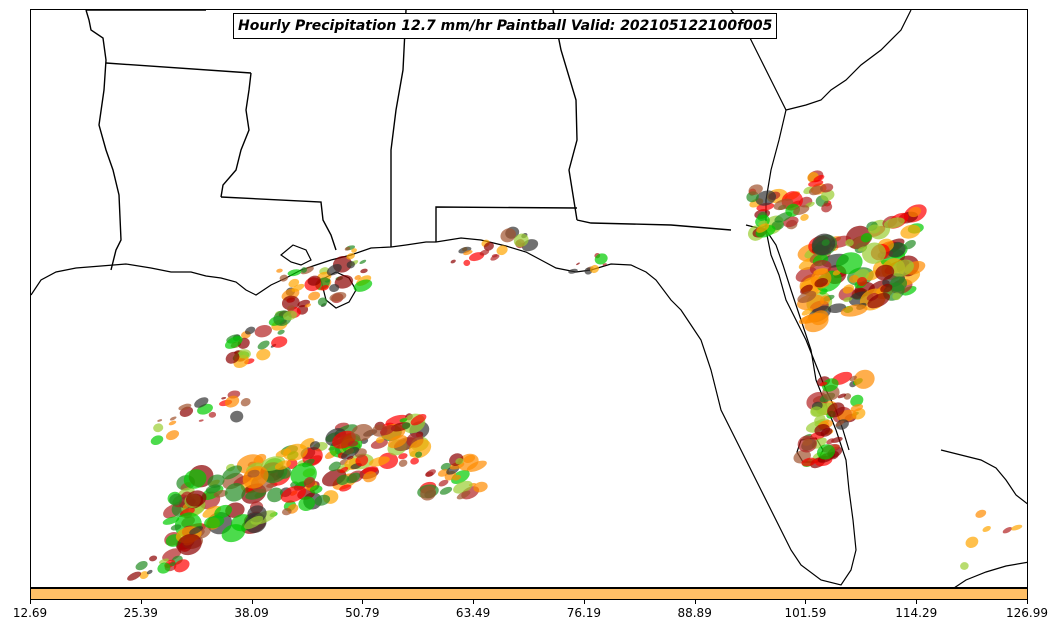 Image resolution: width=1062 pixels, height=633 pixels. What do you see at coordinates (805, 613) in the screenshot?
I see `colorbar-tick-label: 101.59` at bounding box center [805, 613].